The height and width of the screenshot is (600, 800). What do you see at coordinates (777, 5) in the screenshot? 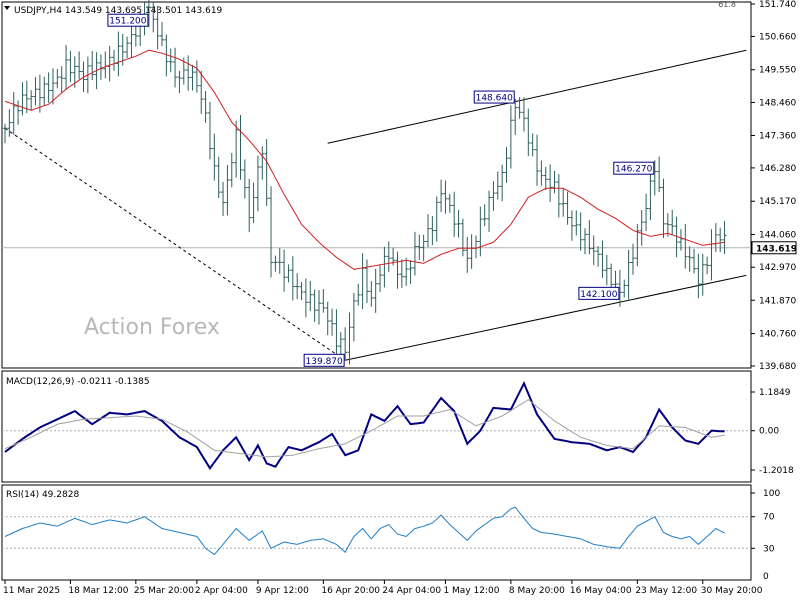
I see `price-axis-label: 151.740` at bounding box center [777, 5].